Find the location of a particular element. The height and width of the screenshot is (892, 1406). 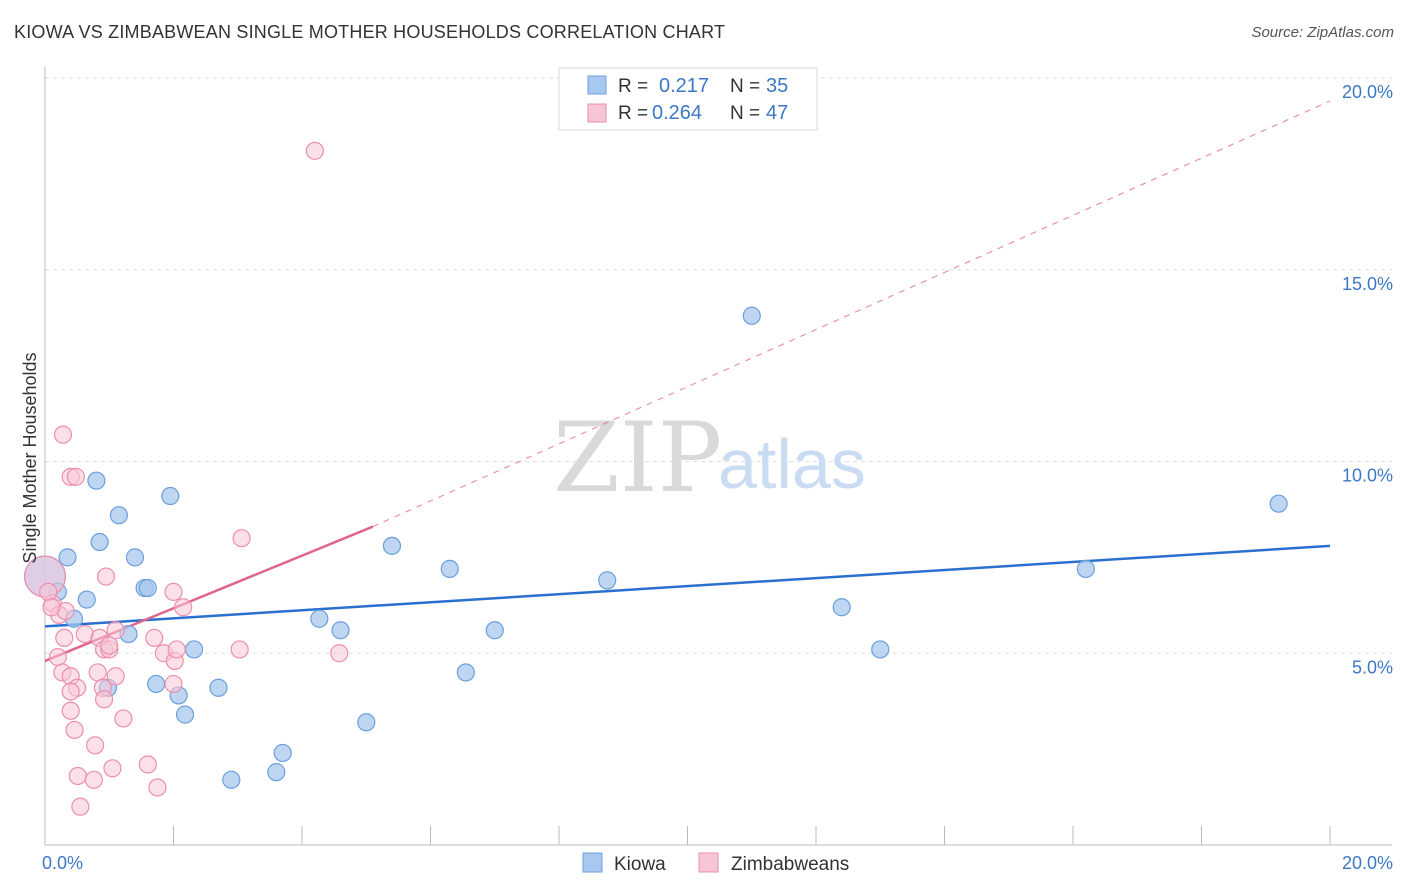

watermark: ZIP atlas is located at coordinates (709, 458).